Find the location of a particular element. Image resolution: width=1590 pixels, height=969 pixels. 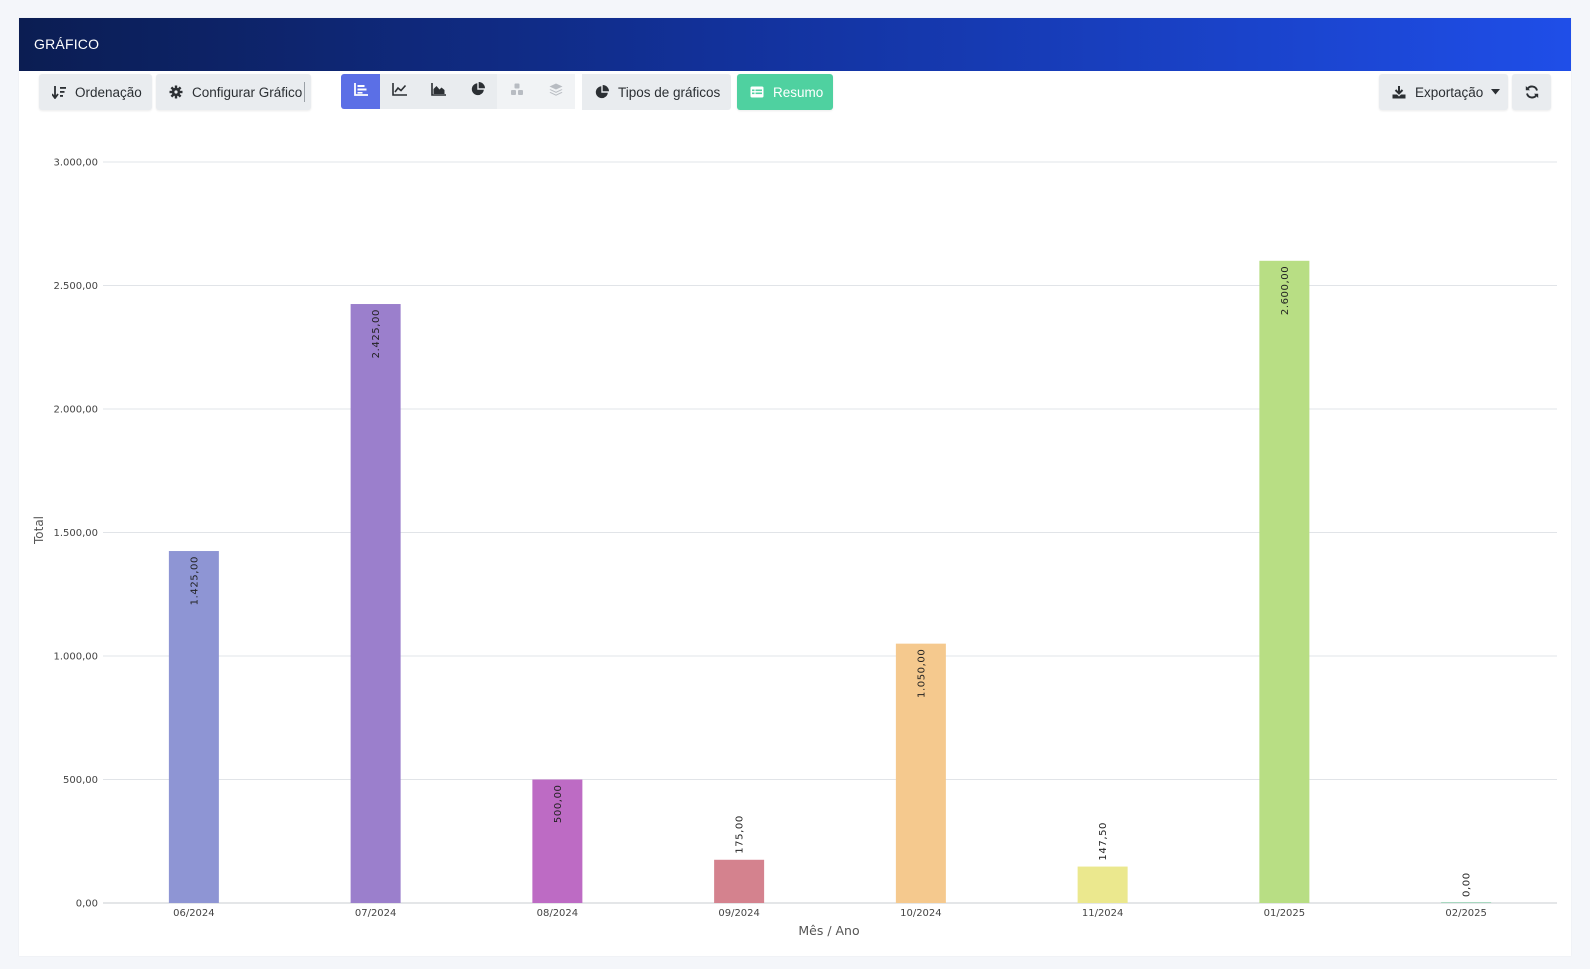

configure-chart-button: Configurar Gráfico is located at coordinates (233, 92).